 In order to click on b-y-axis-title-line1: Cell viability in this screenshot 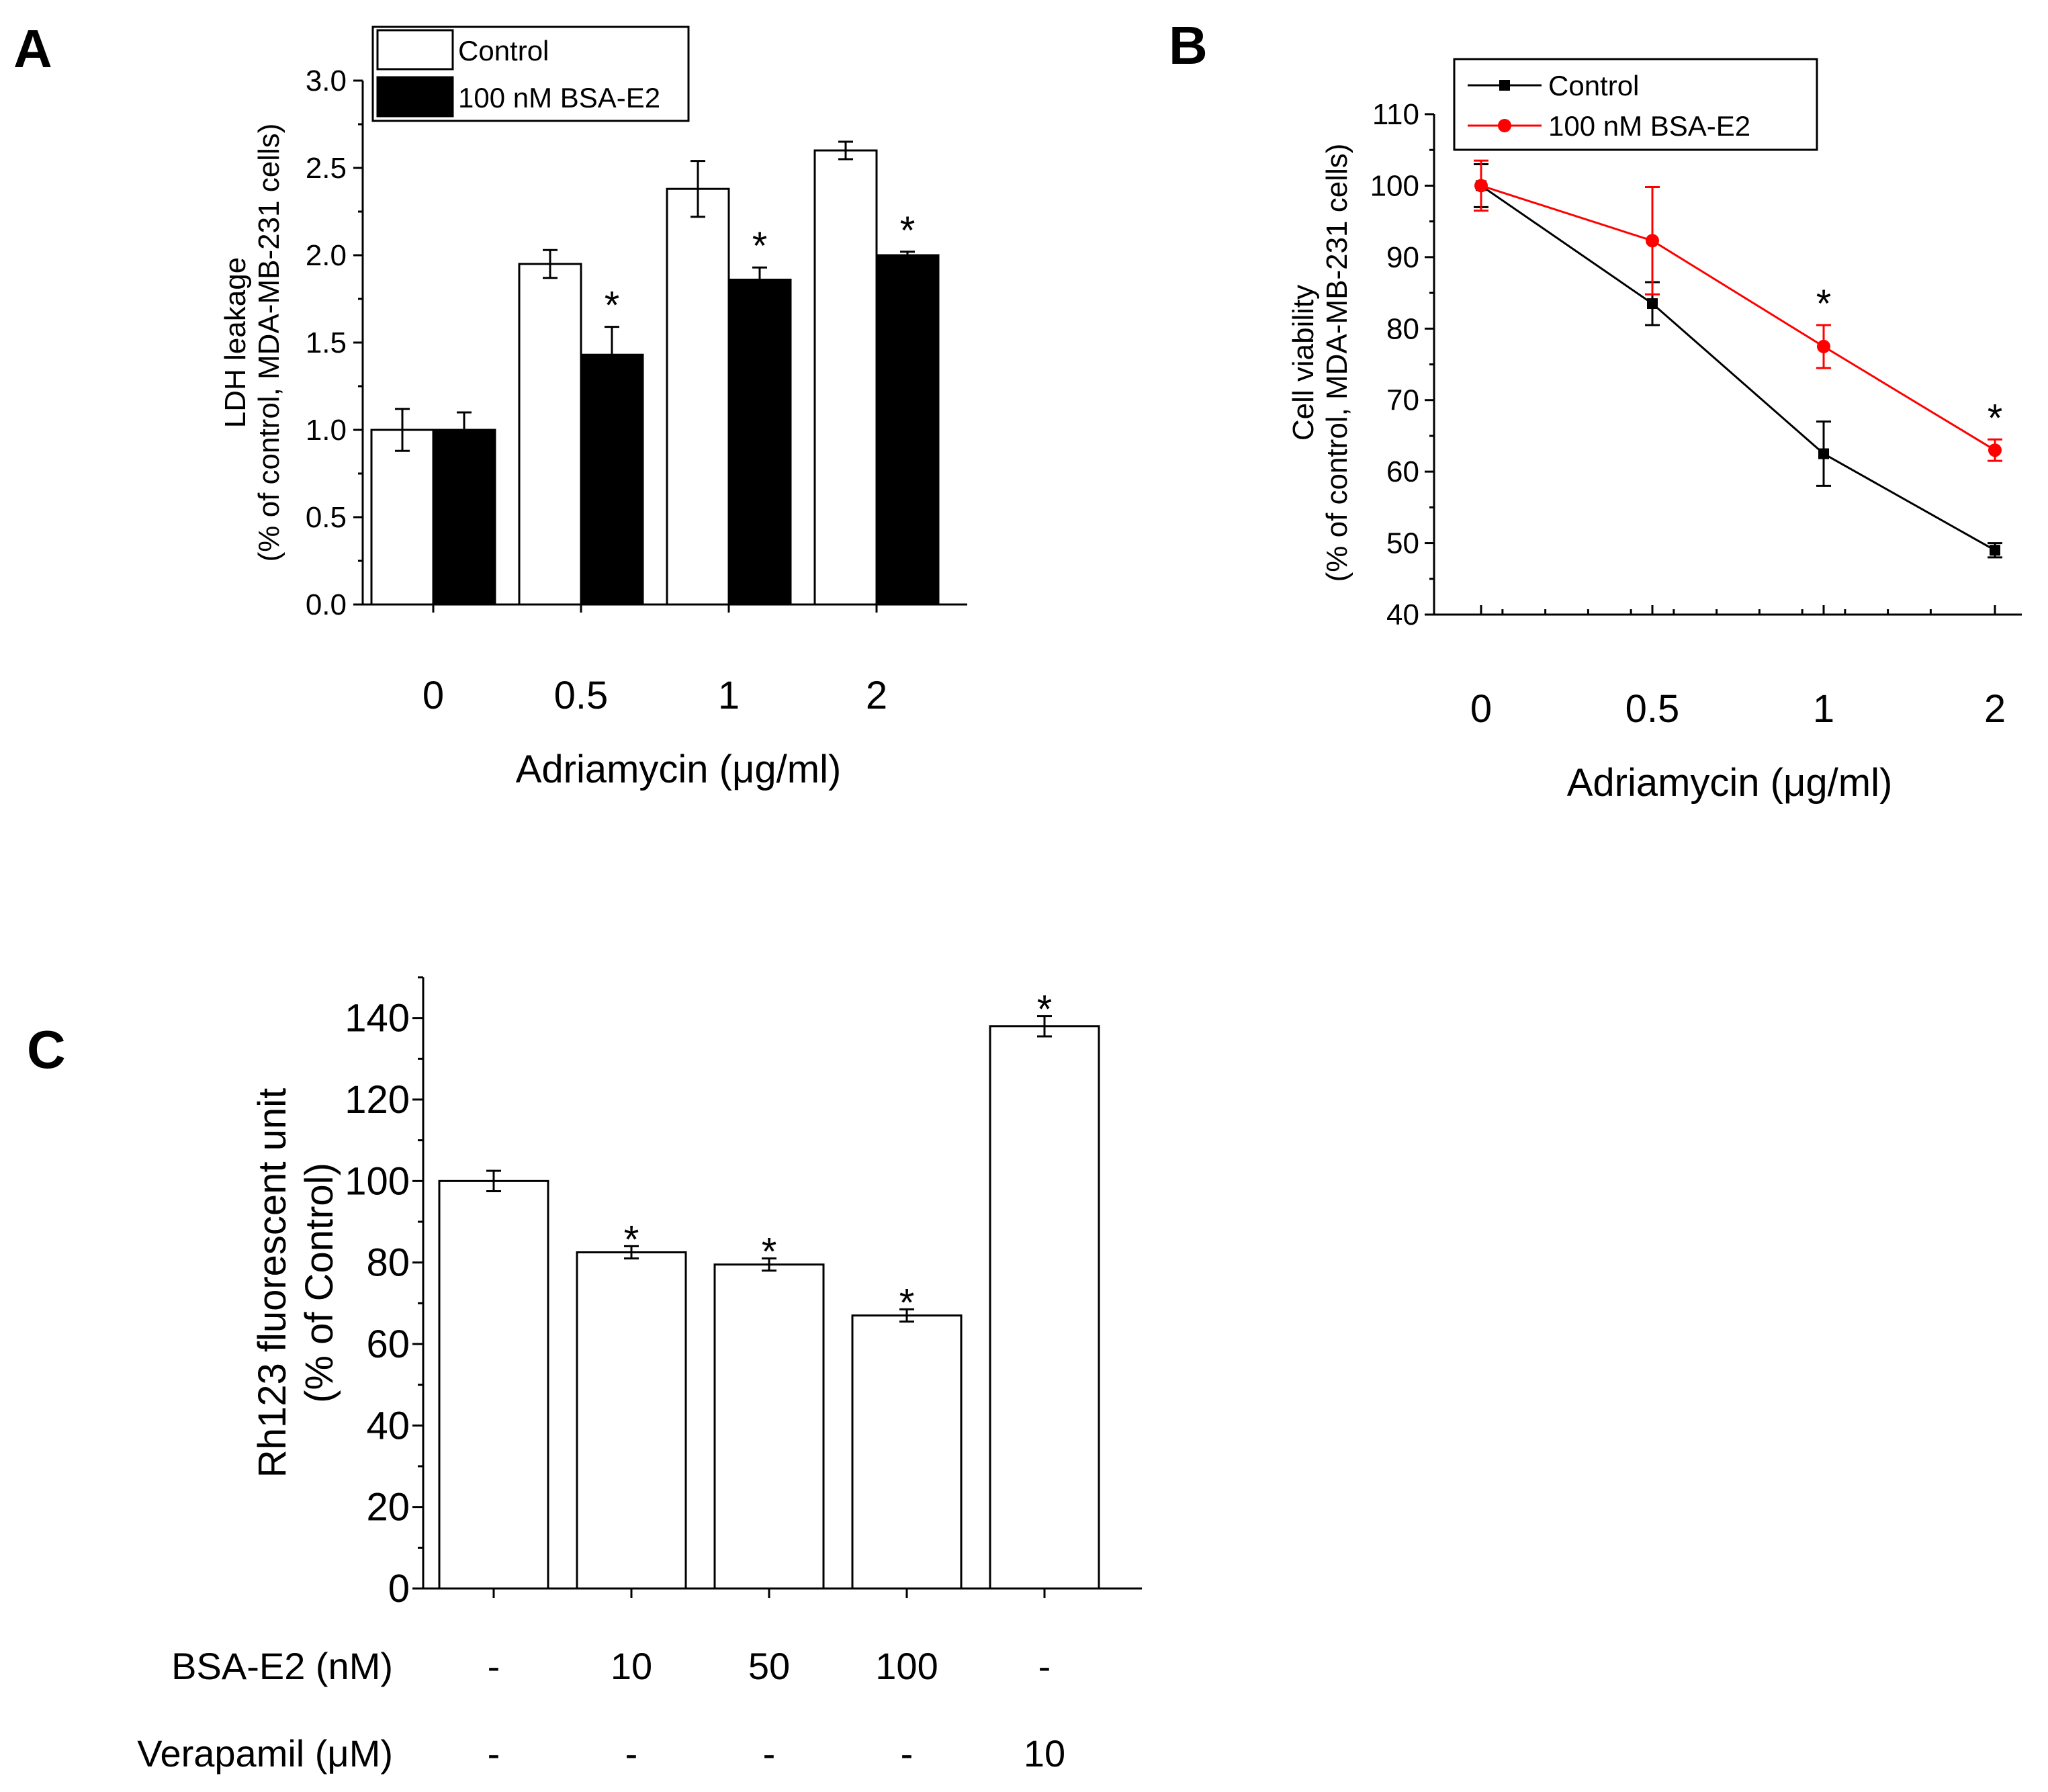, I will do `click(1303, 363)`.